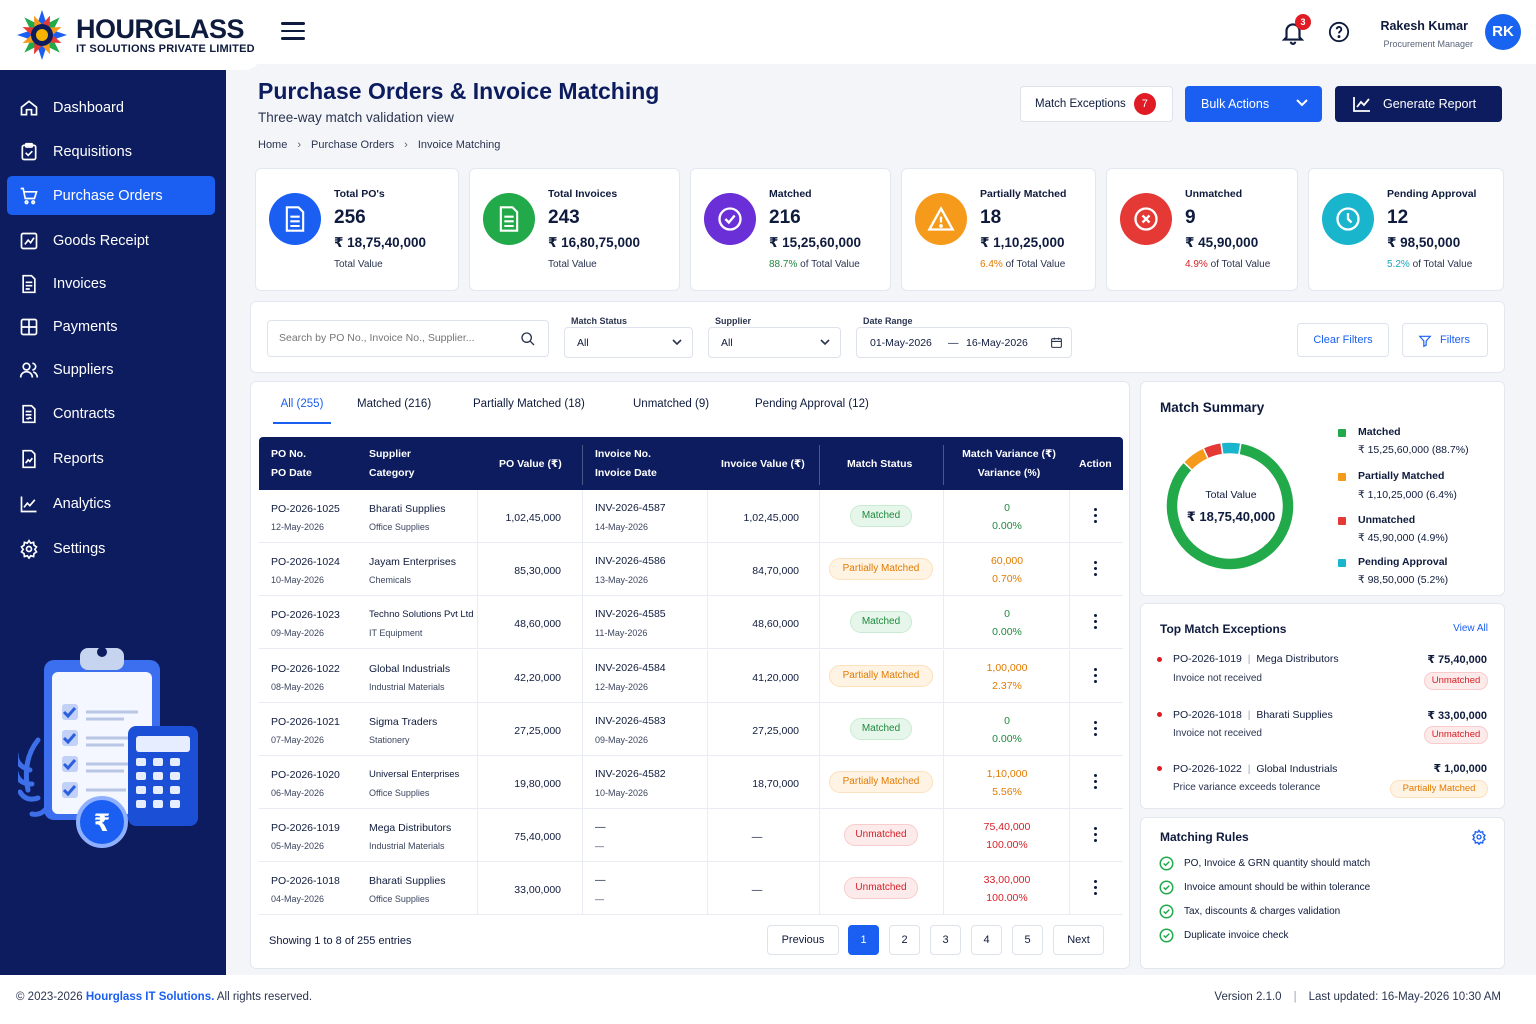  I want to click on tab-all: All (255), so click(302, 411).